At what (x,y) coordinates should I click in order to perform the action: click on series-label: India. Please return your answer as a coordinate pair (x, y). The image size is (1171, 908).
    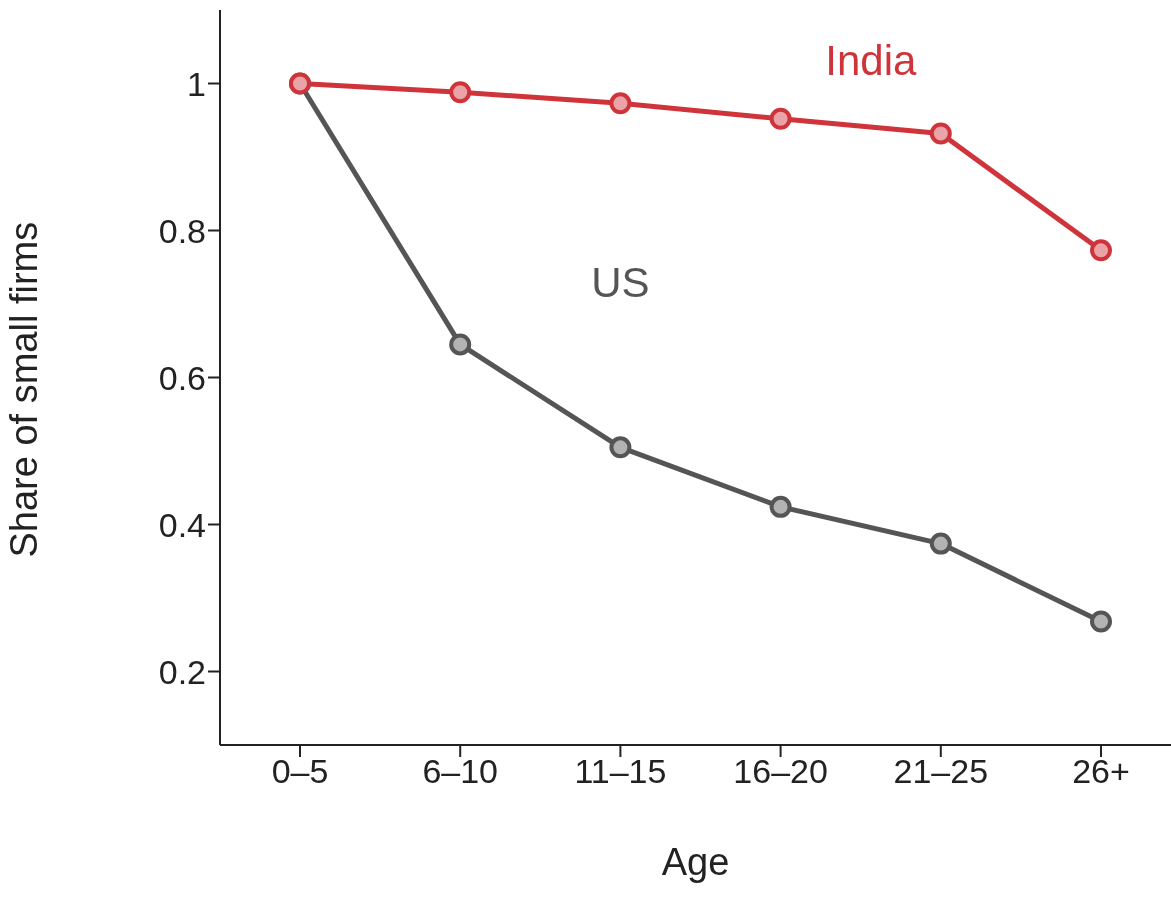
    Looking at the image, I should click on (871, 61).